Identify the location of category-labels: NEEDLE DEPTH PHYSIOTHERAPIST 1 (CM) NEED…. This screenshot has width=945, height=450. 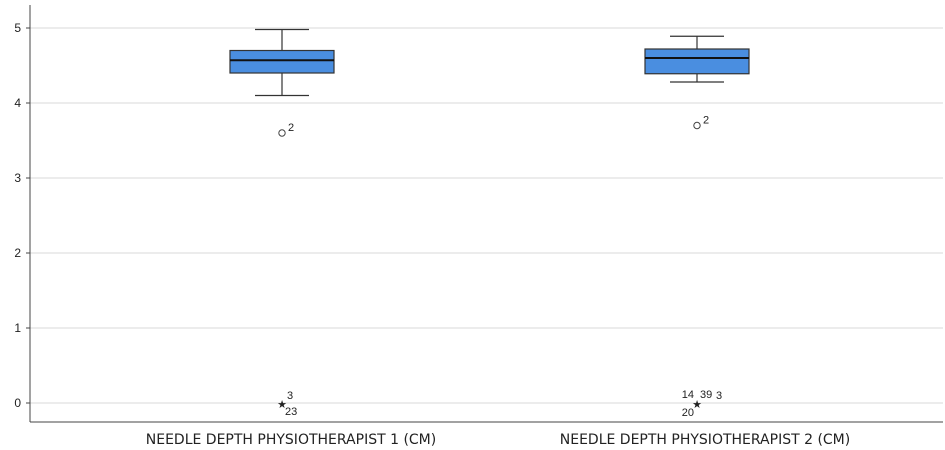
(498, 440).